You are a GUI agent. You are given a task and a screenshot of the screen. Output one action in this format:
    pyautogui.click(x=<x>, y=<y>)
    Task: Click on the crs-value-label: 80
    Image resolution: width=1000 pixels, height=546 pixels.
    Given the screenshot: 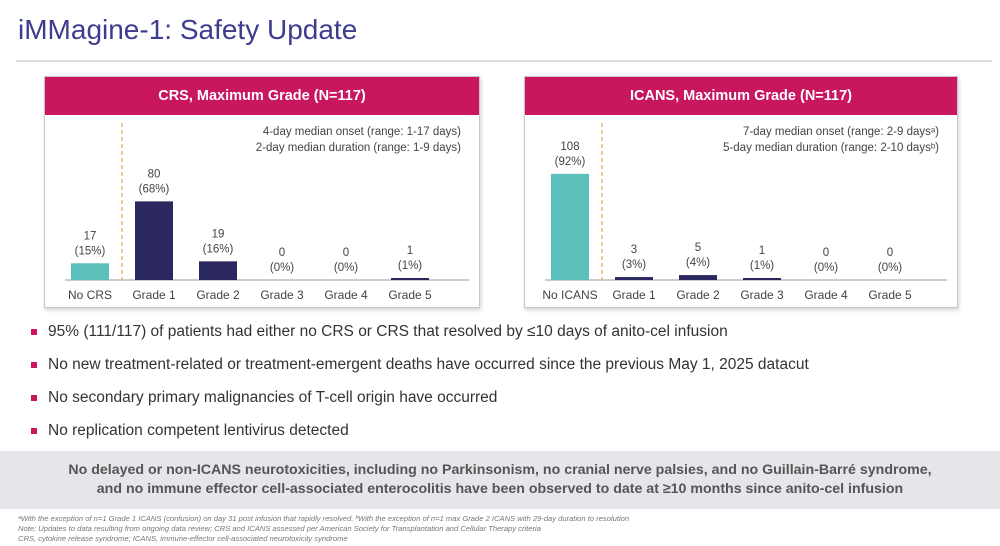 What is the action you would take?
    pyautogui.click(x=154, y=174)
    